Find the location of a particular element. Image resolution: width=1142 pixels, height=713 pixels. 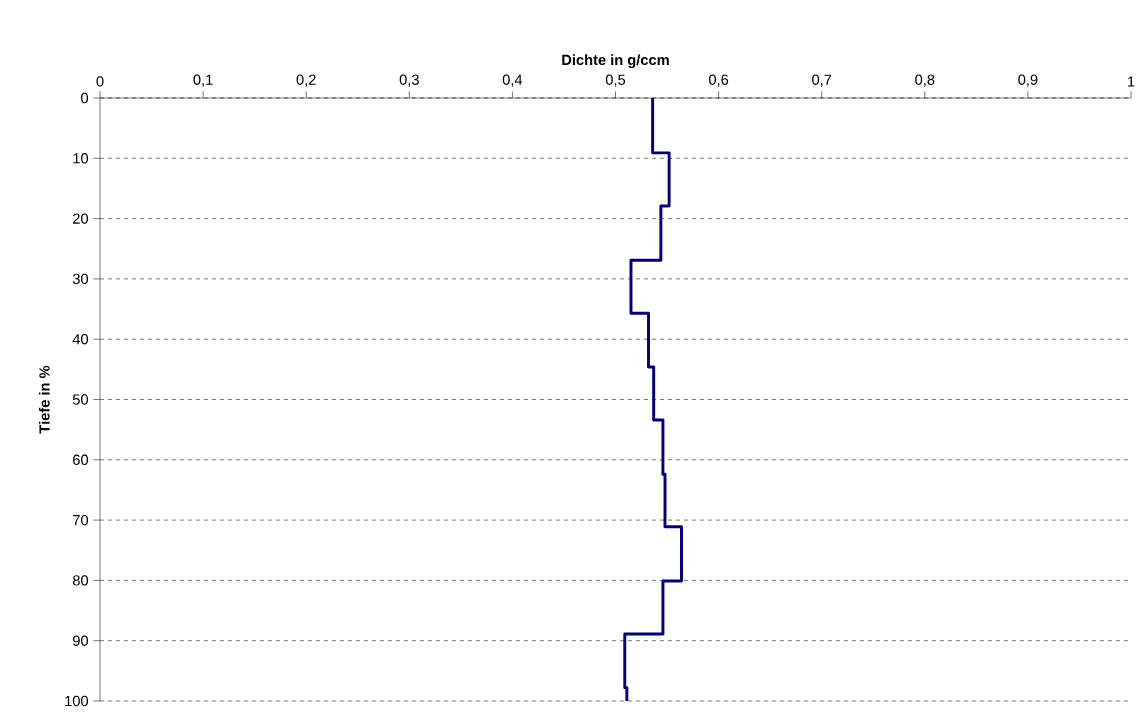

y-tick-label: 50 is located at coordinates (80, 399).